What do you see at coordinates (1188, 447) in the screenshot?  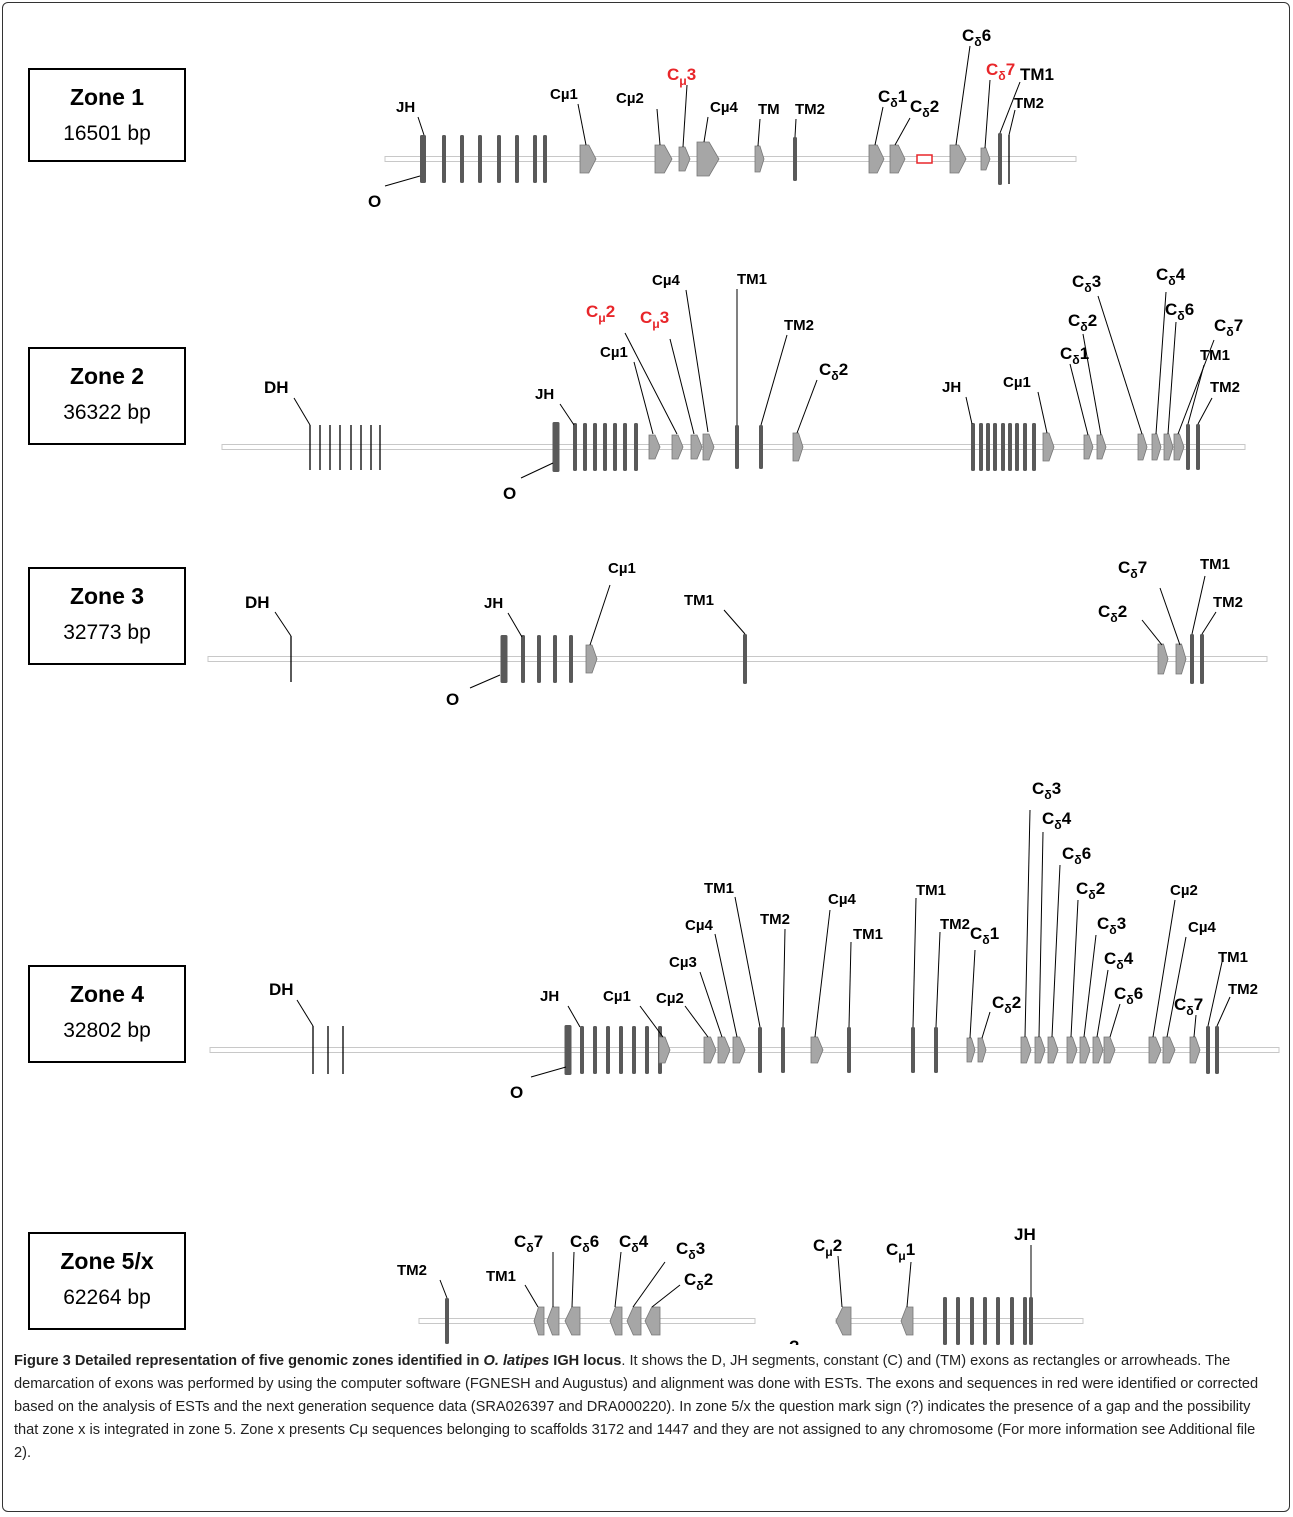 I see `zone2-tm1b-exon` at bounding box center [1188, 447].